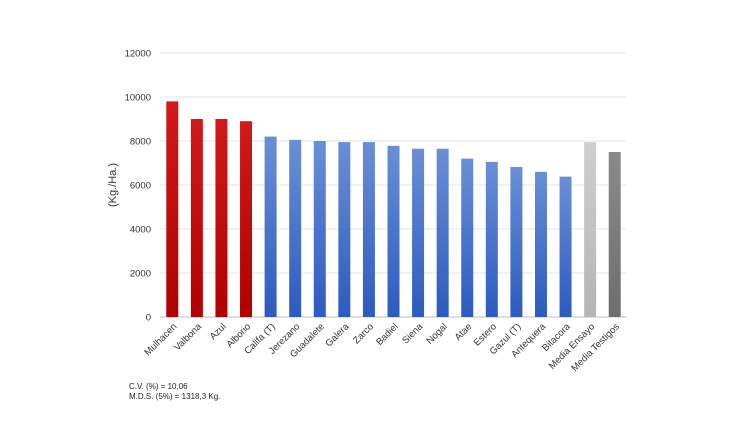  I want to click on y-tick-label: 12000, so click(138, 54).